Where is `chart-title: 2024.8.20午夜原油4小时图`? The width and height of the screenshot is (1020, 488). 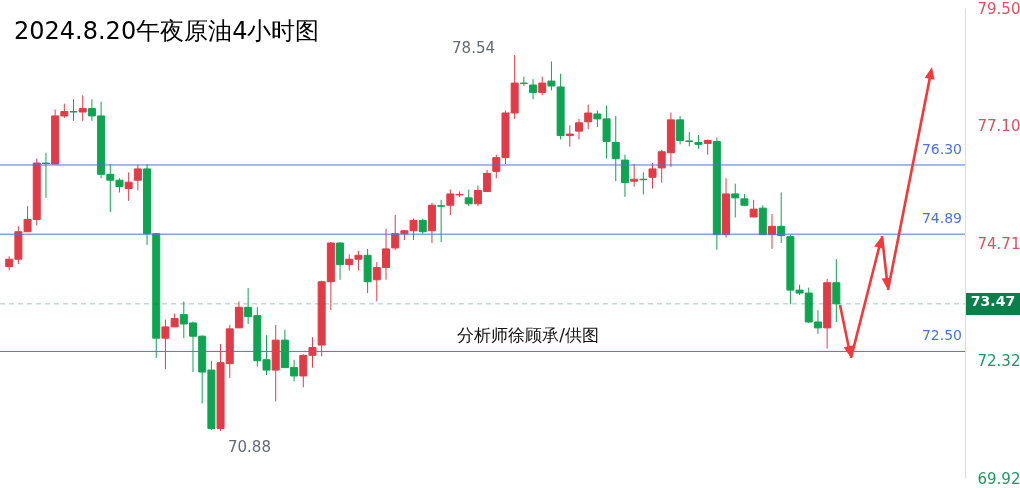 chart-title: 2024.8.20午夜原油4小时图 is located at coordinates (167, 31).